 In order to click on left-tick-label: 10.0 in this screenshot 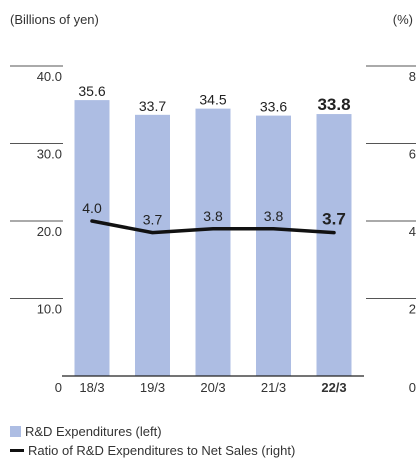, I will do `click(49, 309)`.